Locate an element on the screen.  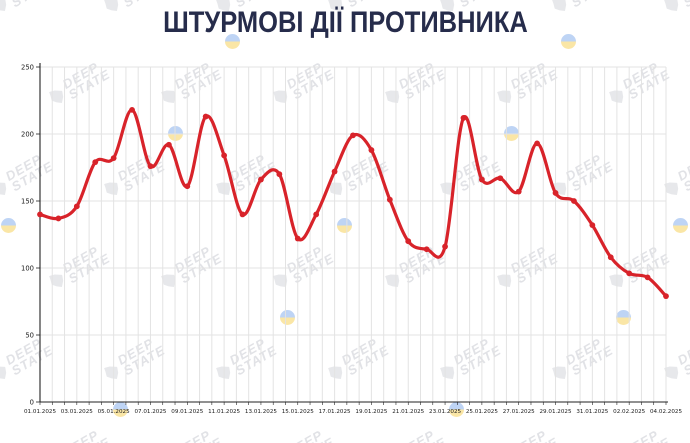
y-axis-label: 100 is located at coordinates (27, 268).